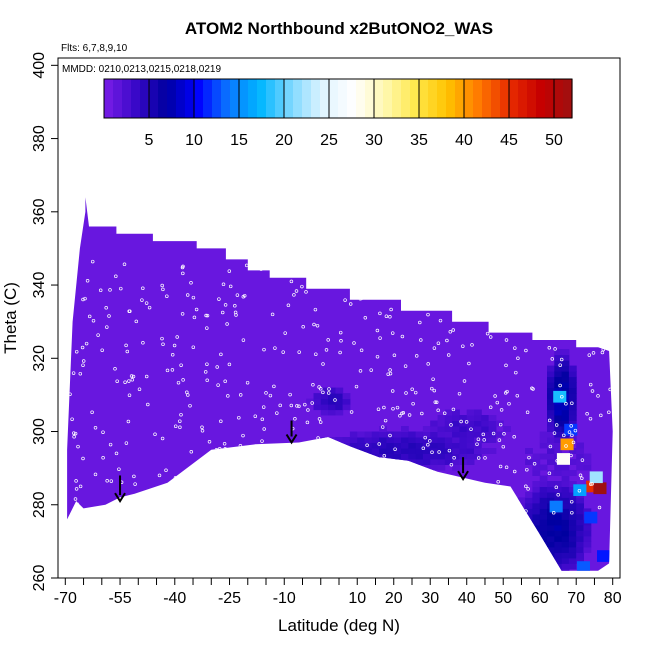 This screenshot has height=650, width=650. Describe the element at coordinates (554, 140) in the screenshot. I see `colorbar-tick-label: 50` at that location.